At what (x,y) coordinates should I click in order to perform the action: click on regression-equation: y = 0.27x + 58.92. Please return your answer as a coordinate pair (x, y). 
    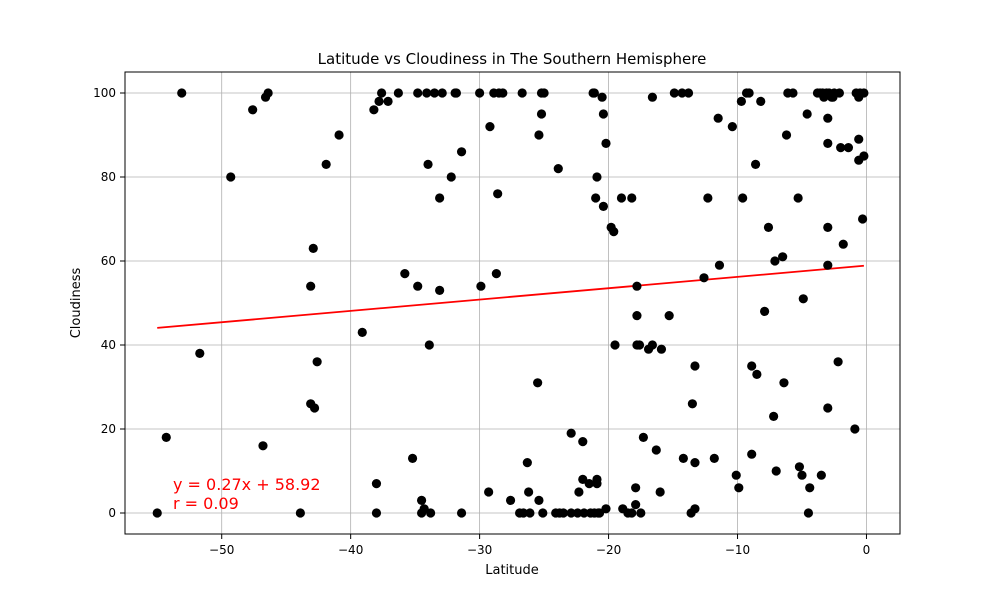
    Looking at the image, I should click on (247, 484).